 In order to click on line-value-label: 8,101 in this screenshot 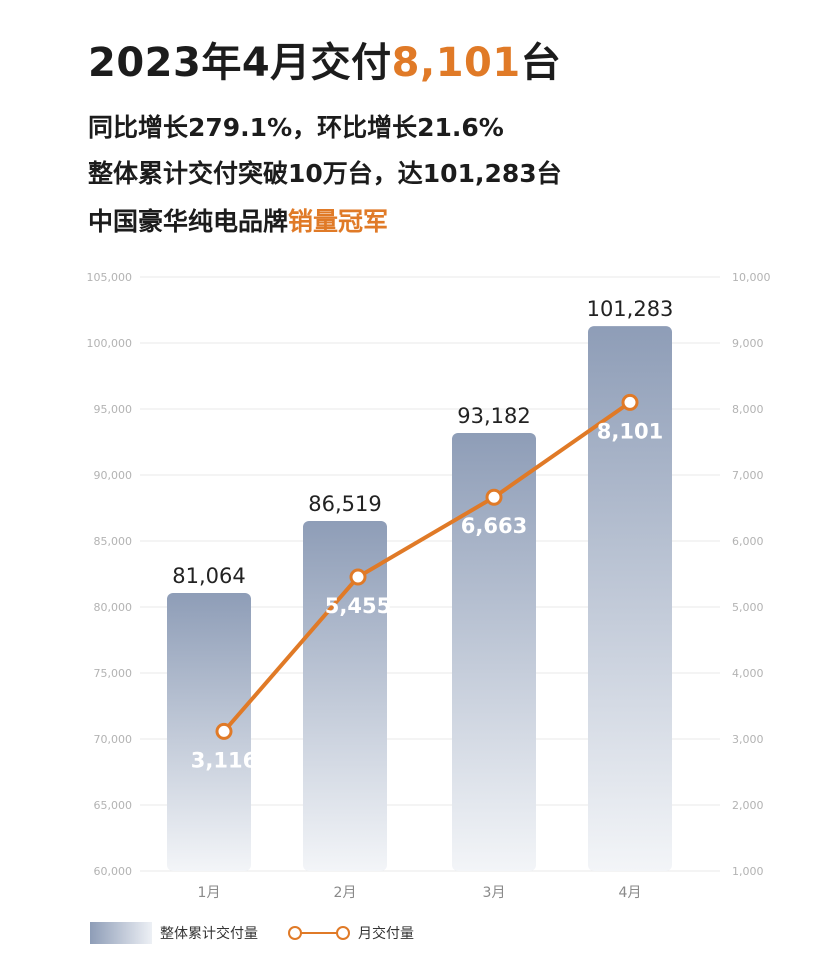, I will do `click(630, 431)`.